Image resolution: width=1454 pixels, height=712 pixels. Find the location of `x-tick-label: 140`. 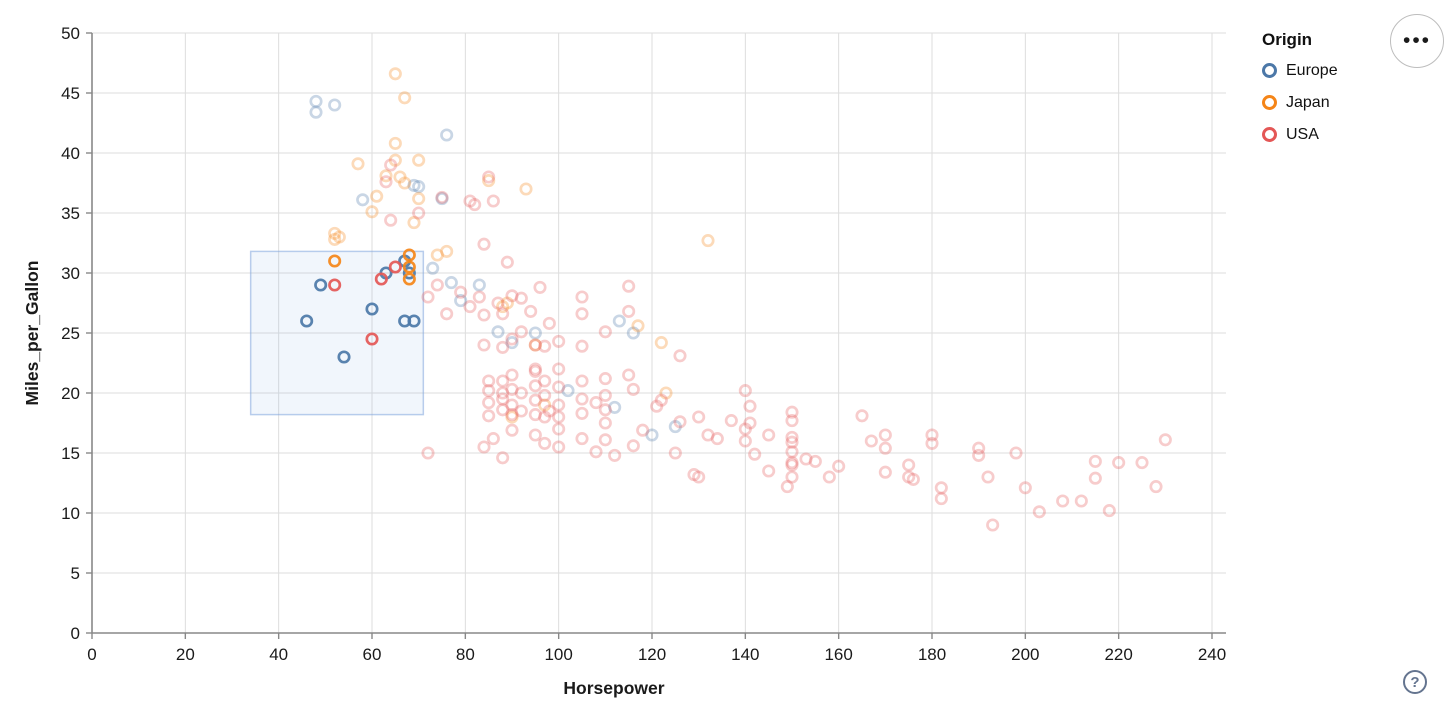

x-tick-label: 140 is located at coordinates (745, 654).